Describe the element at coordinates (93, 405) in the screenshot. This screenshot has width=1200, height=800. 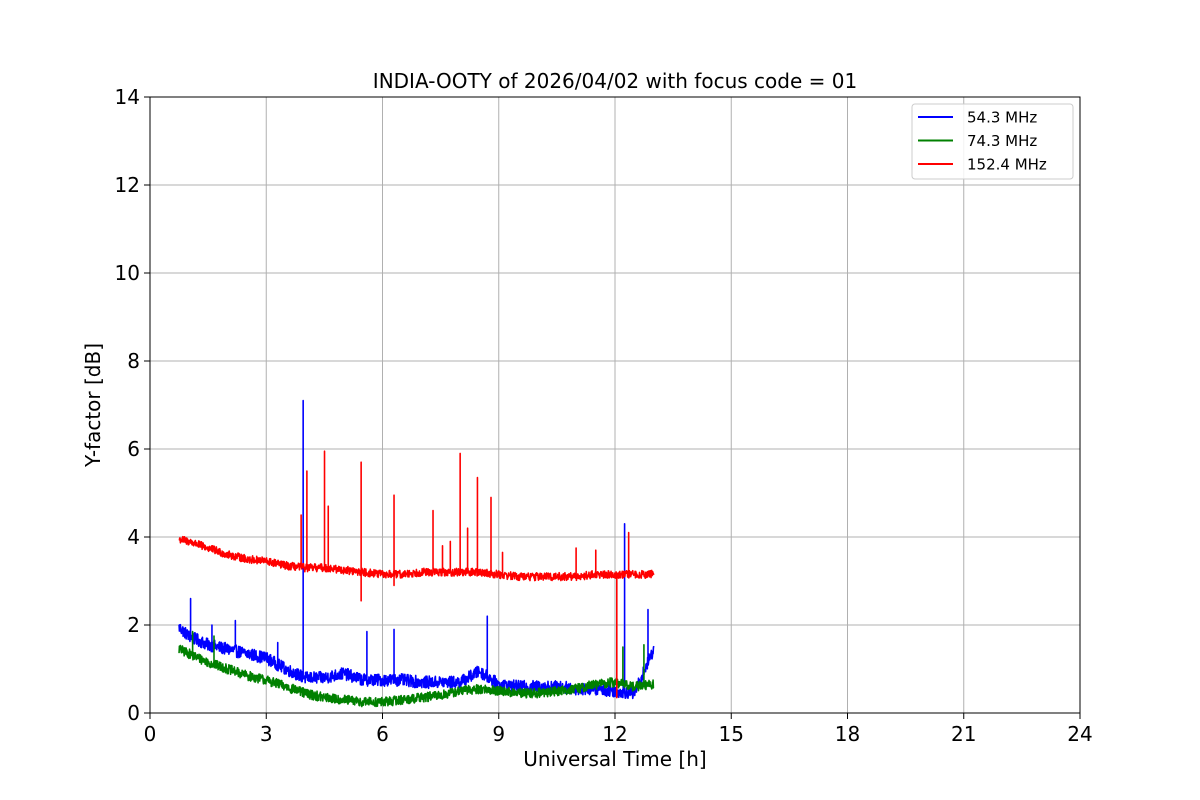
I see `y-axis-label: Y-factor [dB]` at that location.